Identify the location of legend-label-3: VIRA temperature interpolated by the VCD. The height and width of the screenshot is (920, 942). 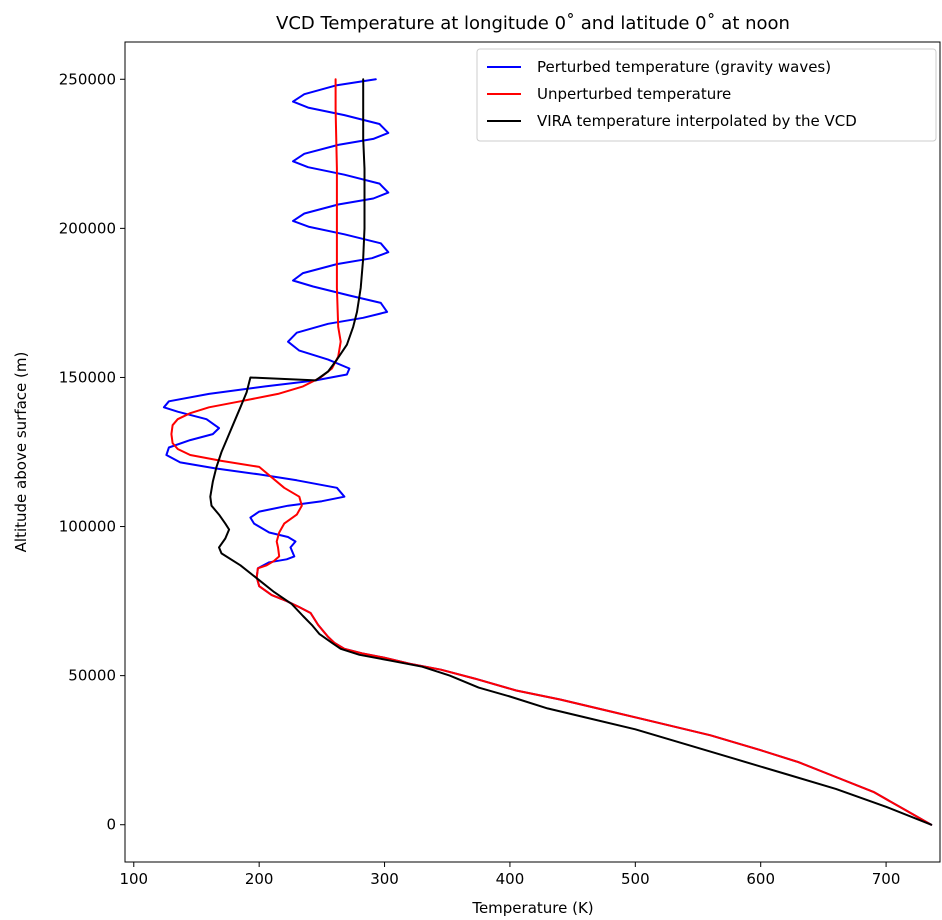
(697, 121).